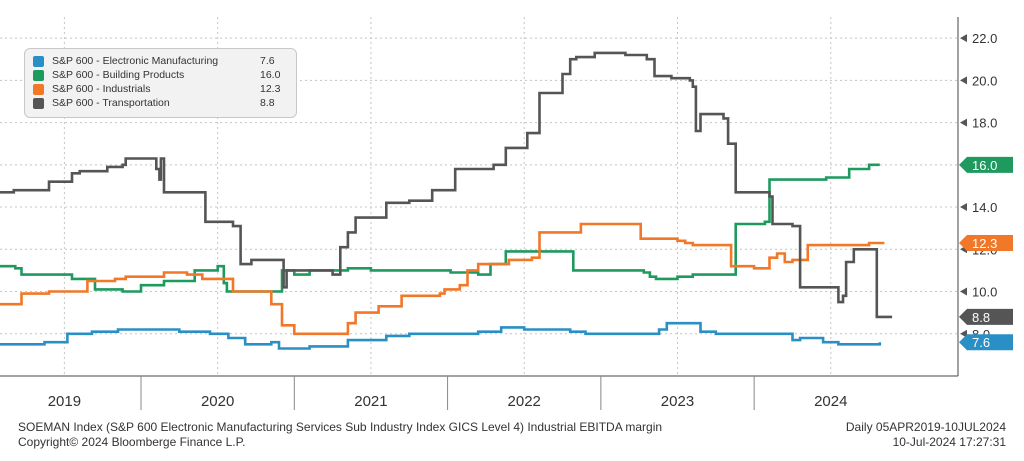  I want to click on y-tick-label: 10.0, so click(984, 292).